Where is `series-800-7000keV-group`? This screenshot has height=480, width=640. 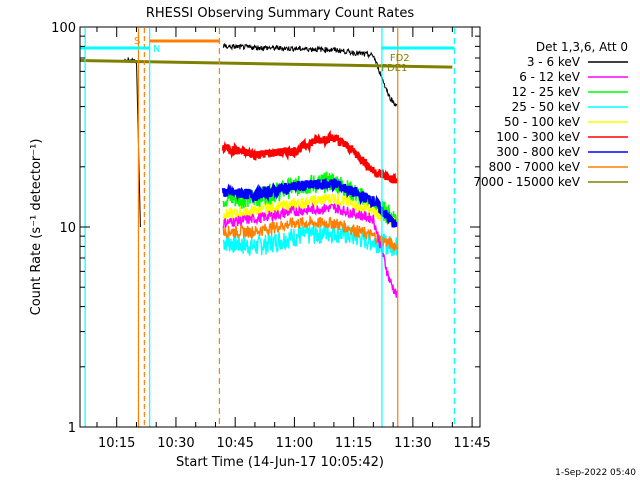 series-800-7000keV-group is located at coordinates (310, 233).